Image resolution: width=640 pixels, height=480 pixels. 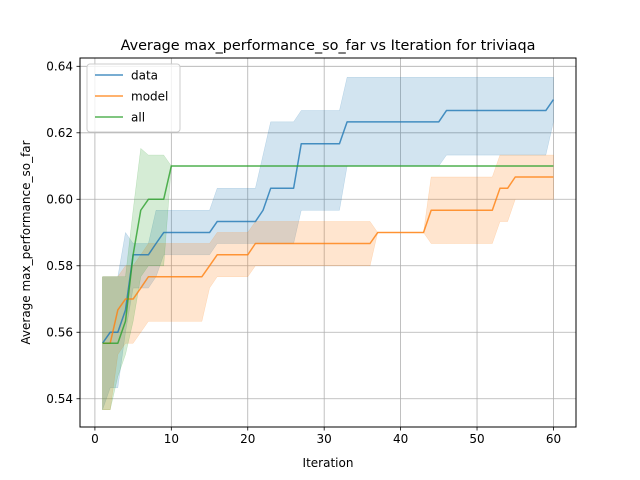 What do you see at coordinates (324, 439) in the screenshot?
I see `x-tick-label: 30` at bounding box center [324, 439].